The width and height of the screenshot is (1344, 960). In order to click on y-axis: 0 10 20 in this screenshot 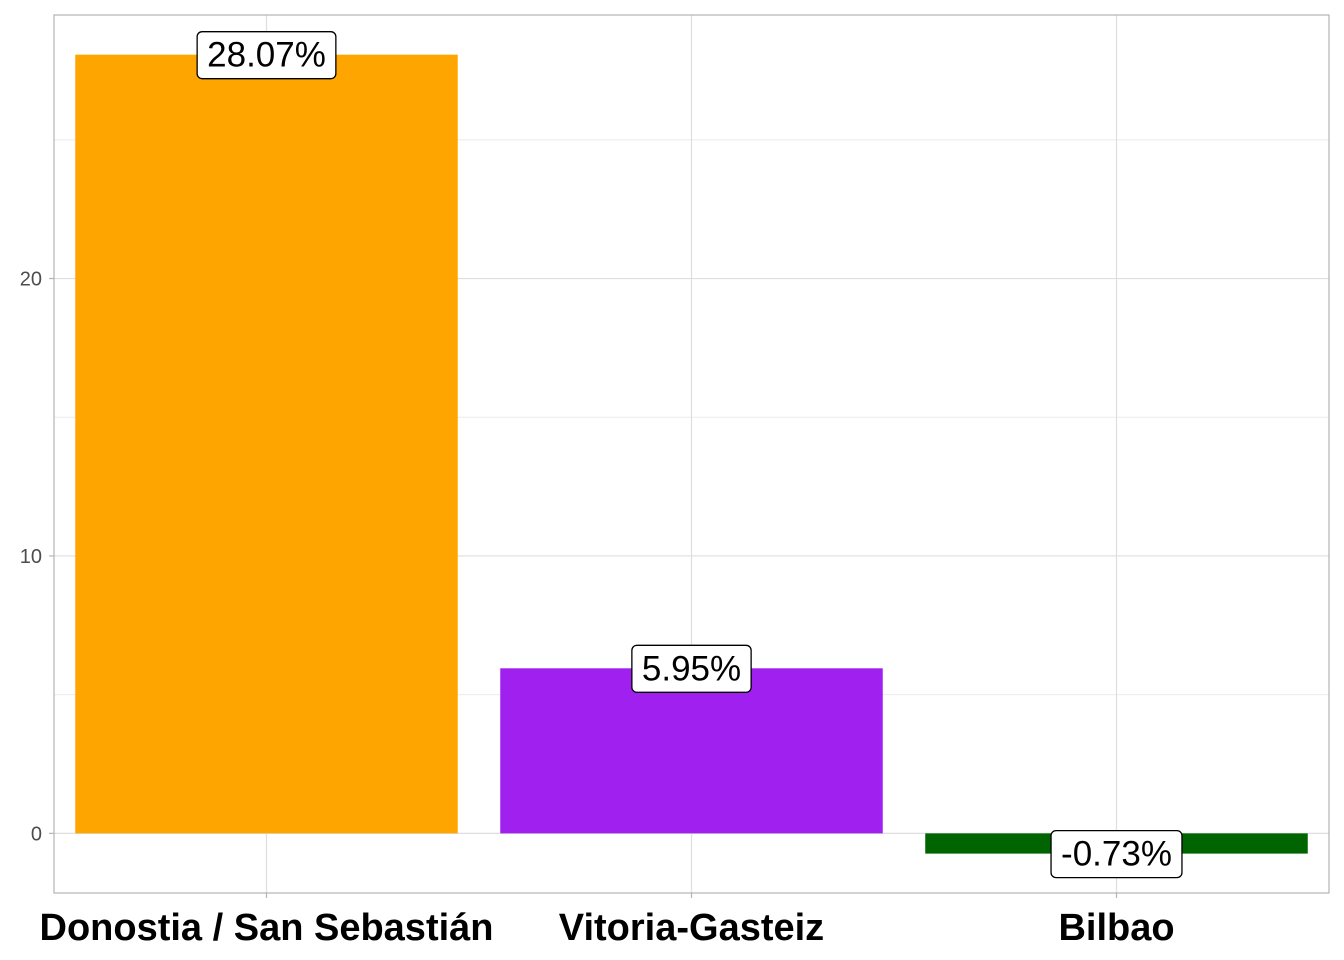, I will do `click(37, 557)`.